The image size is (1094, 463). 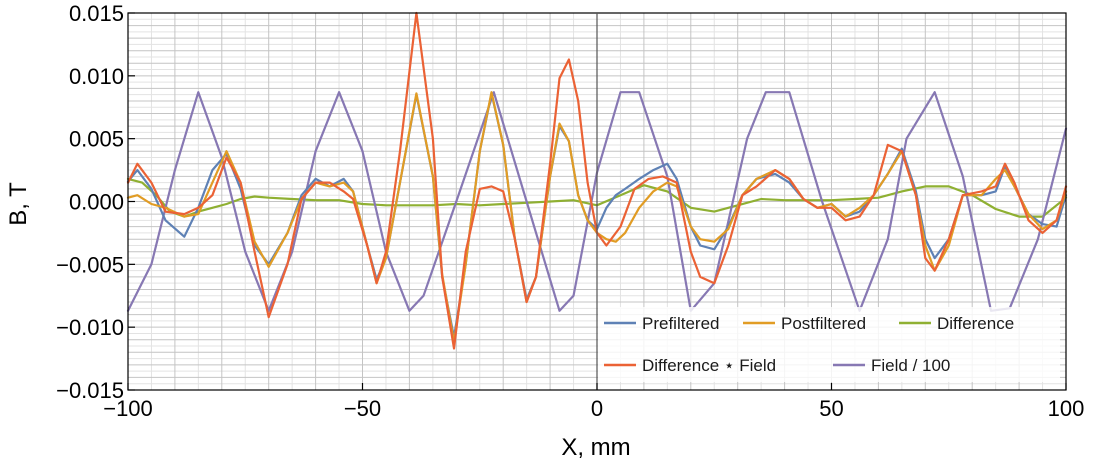 What do you see at coordinates (975, 323) in the screenshot?
I see `legend-label-difference: Difference` at bounding box center [975, 323].